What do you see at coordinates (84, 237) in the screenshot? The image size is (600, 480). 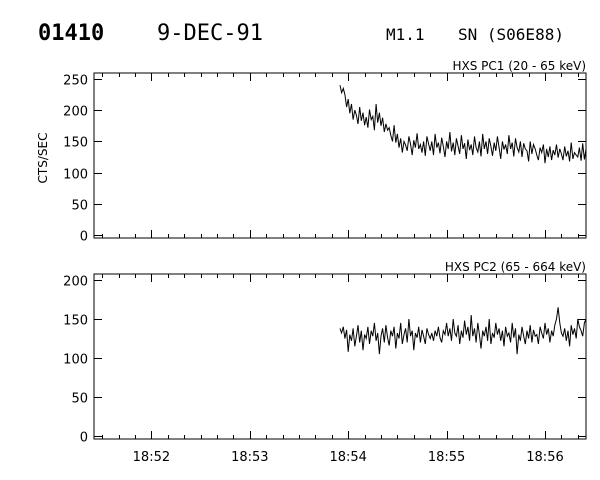 I see `panel-pc1-ytick-label: 0` at bounding box center [84, 237].